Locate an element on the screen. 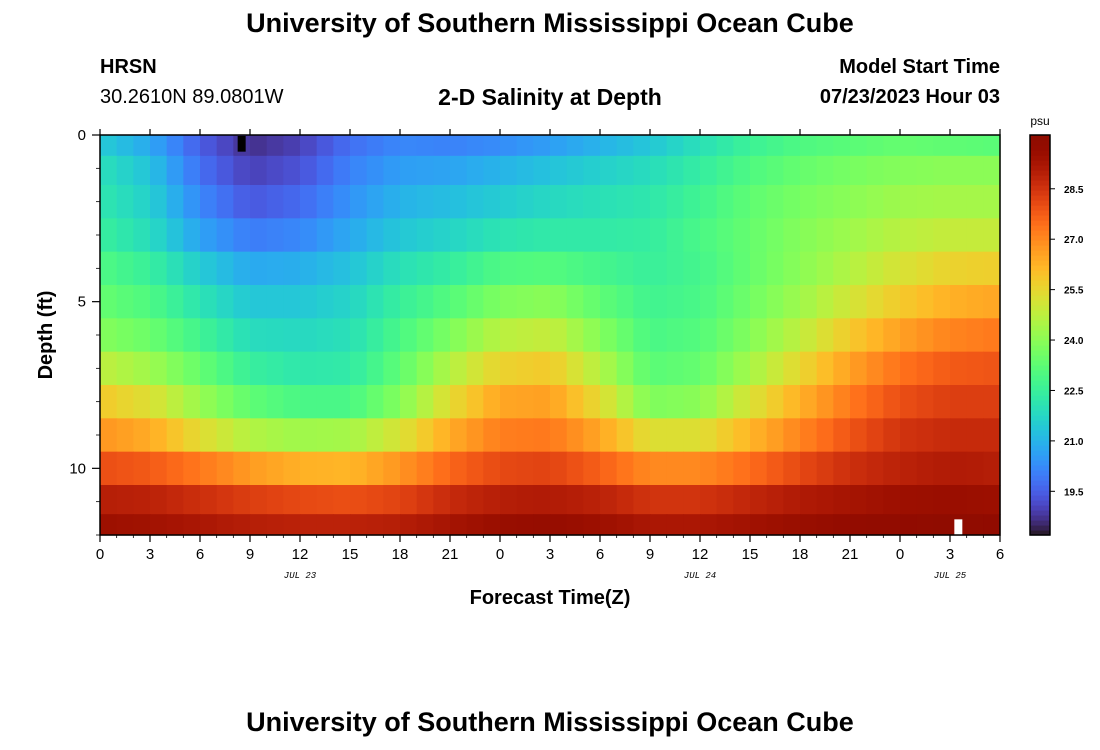 The height and width of the screenshot is (750, 1100). y-axis-label: Depth (ft) is located at coordinates (46, 335).